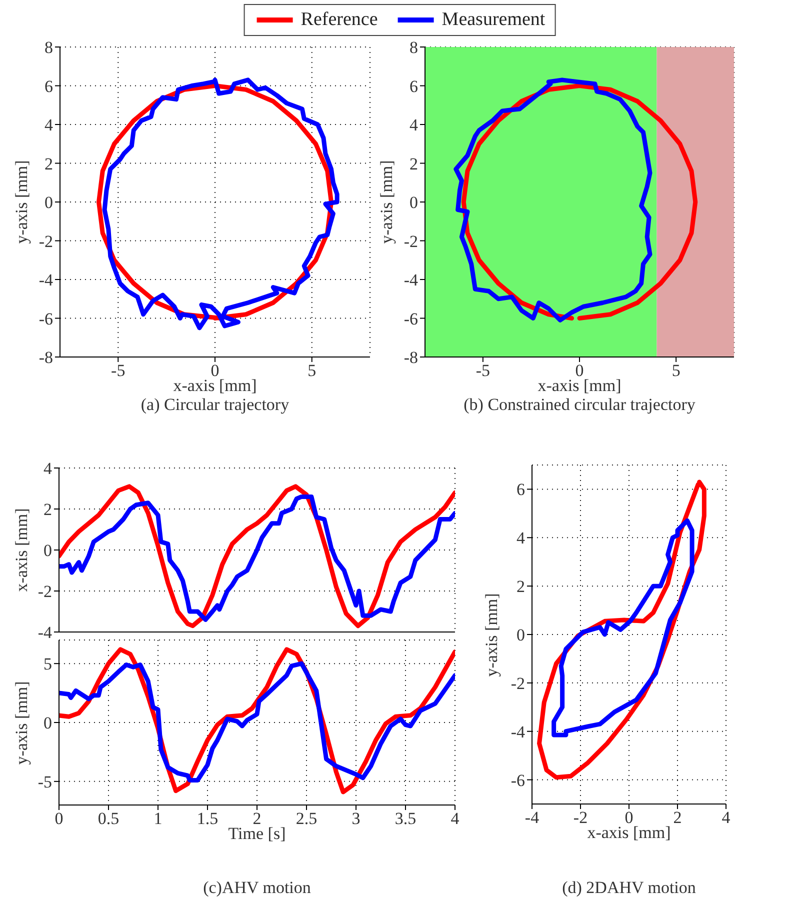 The width and height of the screenshot is (789, 908). What do you see at coordinates (215, 405) in the screenshot?
I see `text: (a) Circular trajectory` at bounding box center [215, 405].